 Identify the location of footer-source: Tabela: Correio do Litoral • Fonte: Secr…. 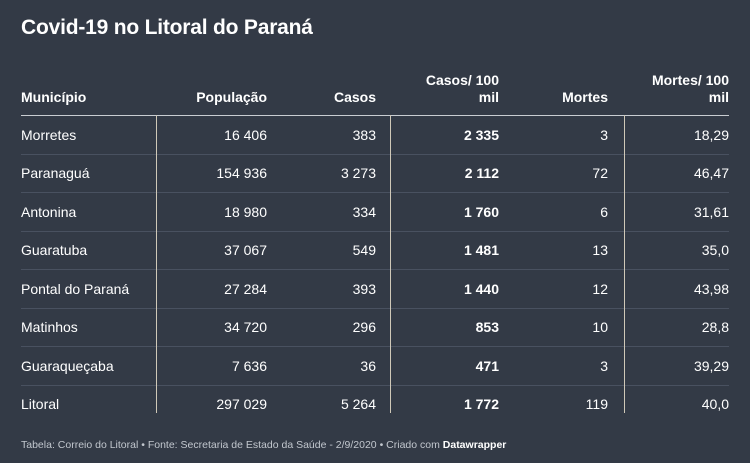
(232, 445).